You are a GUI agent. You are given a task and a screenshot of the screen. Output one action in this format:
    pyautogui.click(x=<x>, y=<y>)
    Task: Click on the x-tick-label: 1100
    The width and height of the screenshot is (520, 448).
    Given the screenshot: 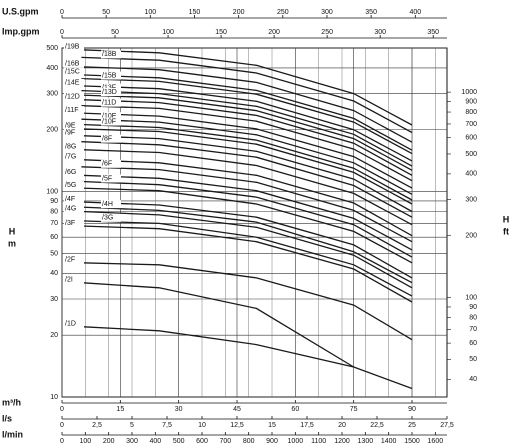 What is the action you would take?
    pyautogui.click(x=318, y=441)
    